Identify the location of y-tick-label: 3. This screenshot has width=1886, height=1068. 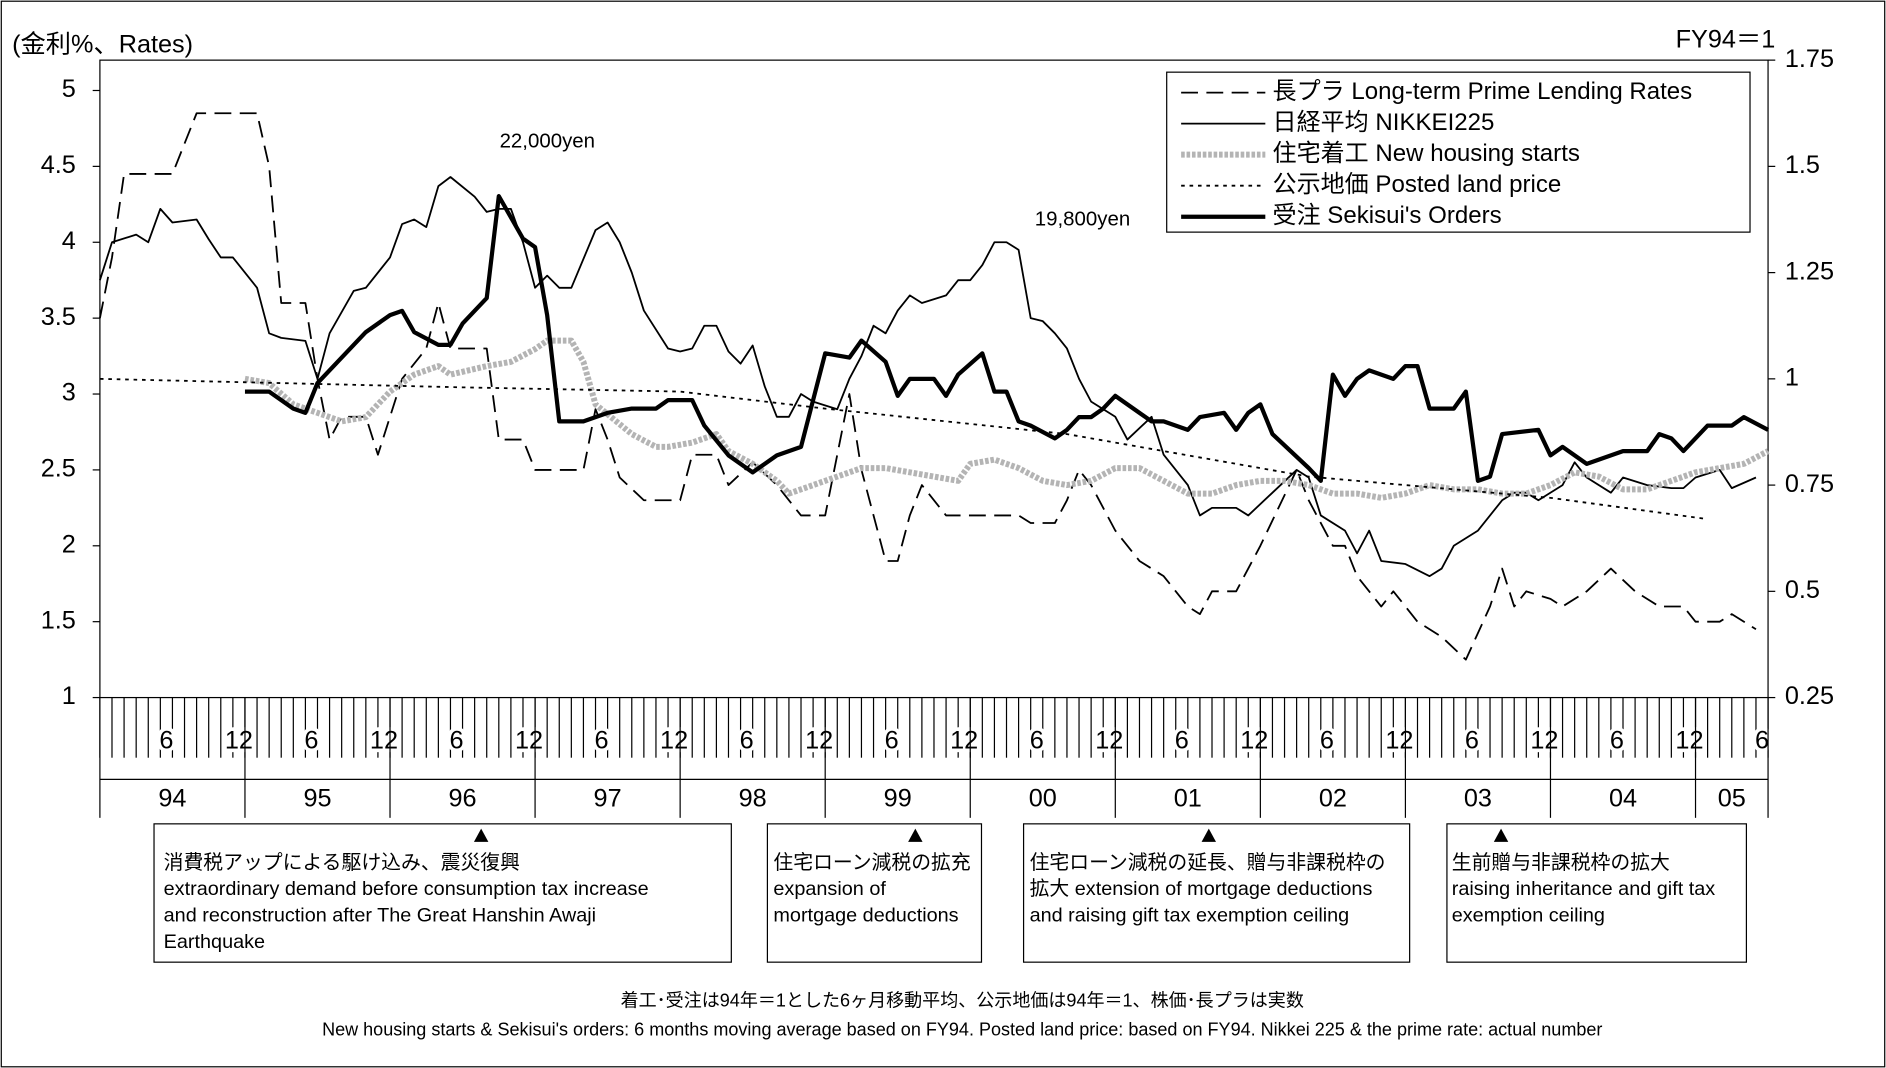
(69, 393).